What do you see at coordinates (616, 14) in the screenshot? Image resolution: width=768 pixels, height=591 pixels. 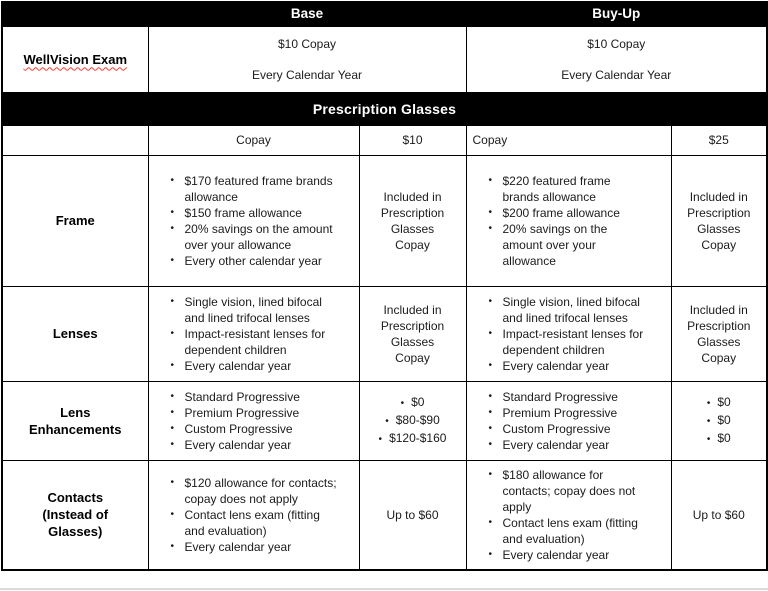 I see `plan-header-buyup: Buy-Up` at bounding box center [616, 14].